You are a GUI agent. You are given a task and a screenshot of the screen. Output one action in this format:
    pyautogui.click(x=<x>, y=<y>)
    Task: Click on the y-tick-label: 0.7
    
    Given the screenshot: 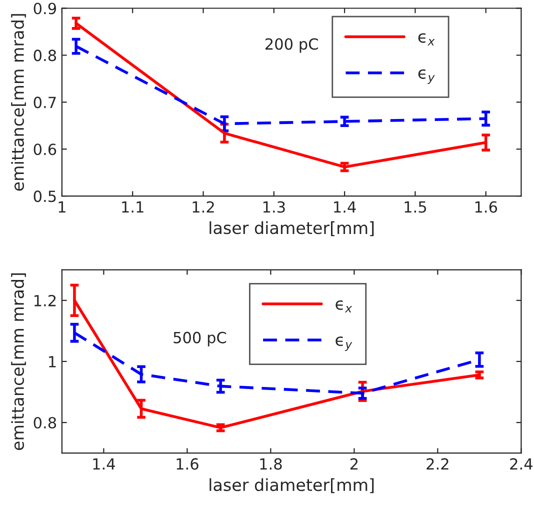 What is the action you would take?
    pyautogui.click(x=45, y=102)
    